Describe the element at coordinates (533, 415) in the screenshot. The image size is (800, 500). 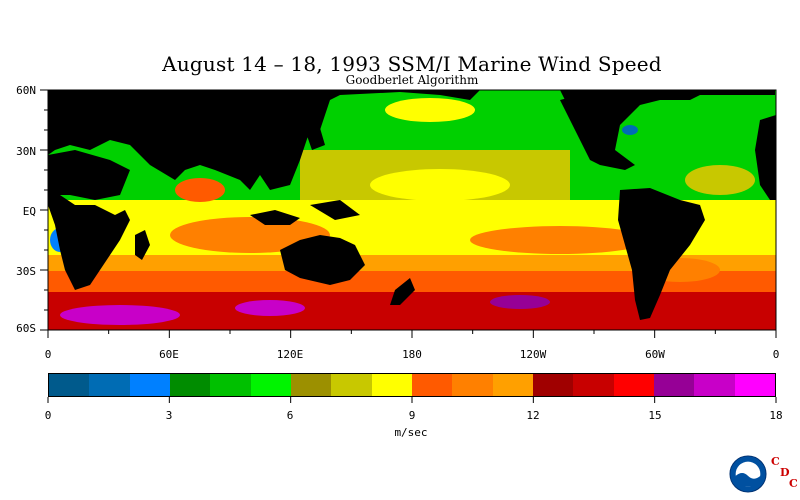
I see `colorbar-label-12: 12` at that location.